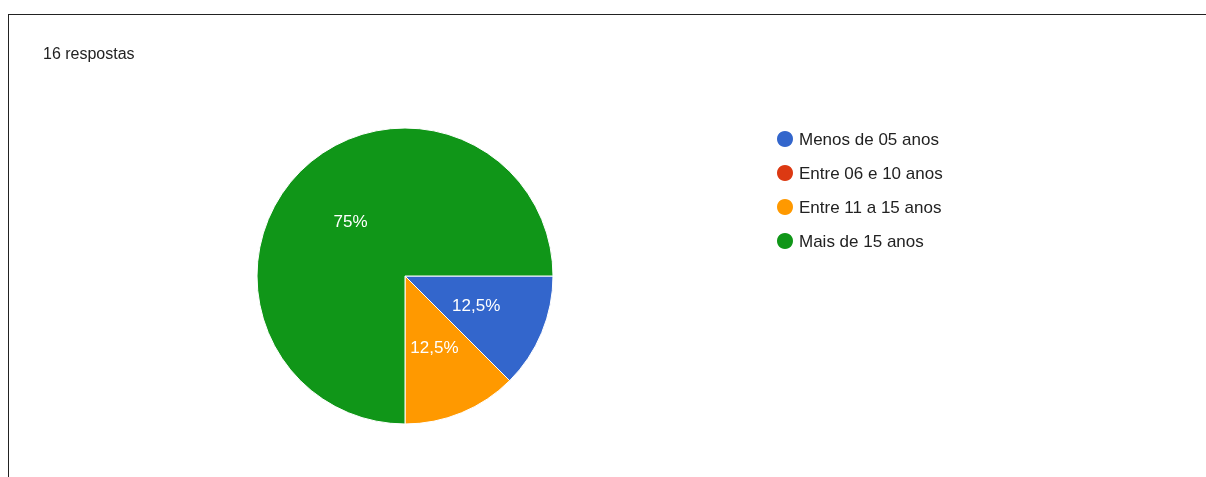 Image resolution: width=1206 pixels, height=477 pixels. What do you see at coordinates (870, 207) in the screenshot?
I see `legend-label: Entre 11 a 15 anos` at bounding box center [870, 207].